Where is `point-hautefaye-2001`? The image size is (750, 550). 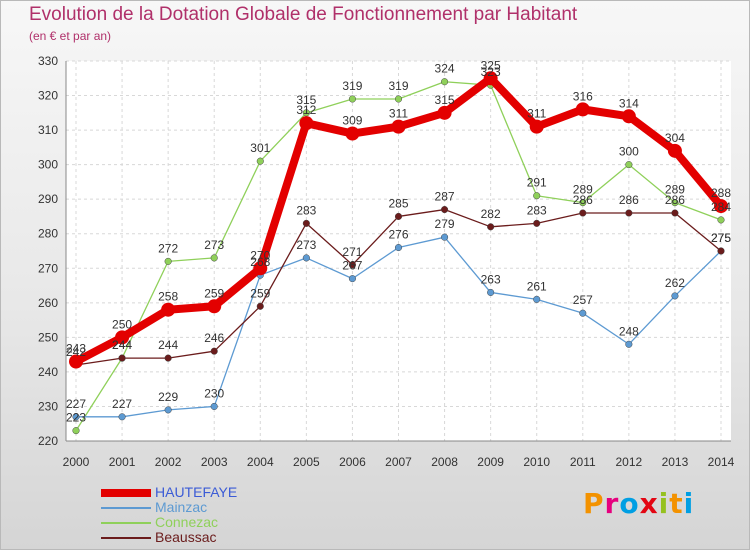 point-hautefaye-2001 is located at coordinates (122, 337).